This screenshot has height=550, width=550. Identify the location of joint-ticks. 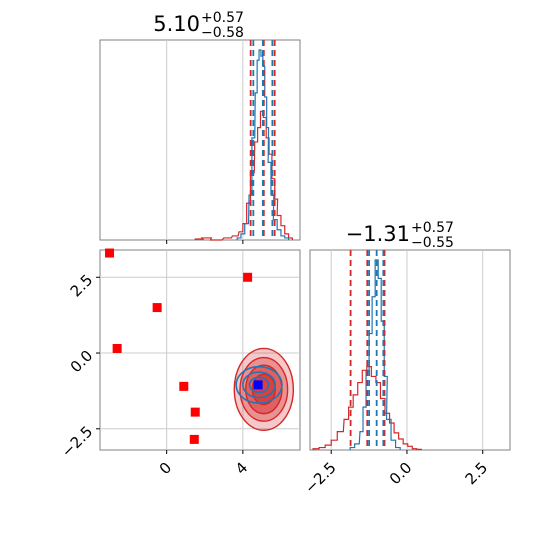
(170, 365).